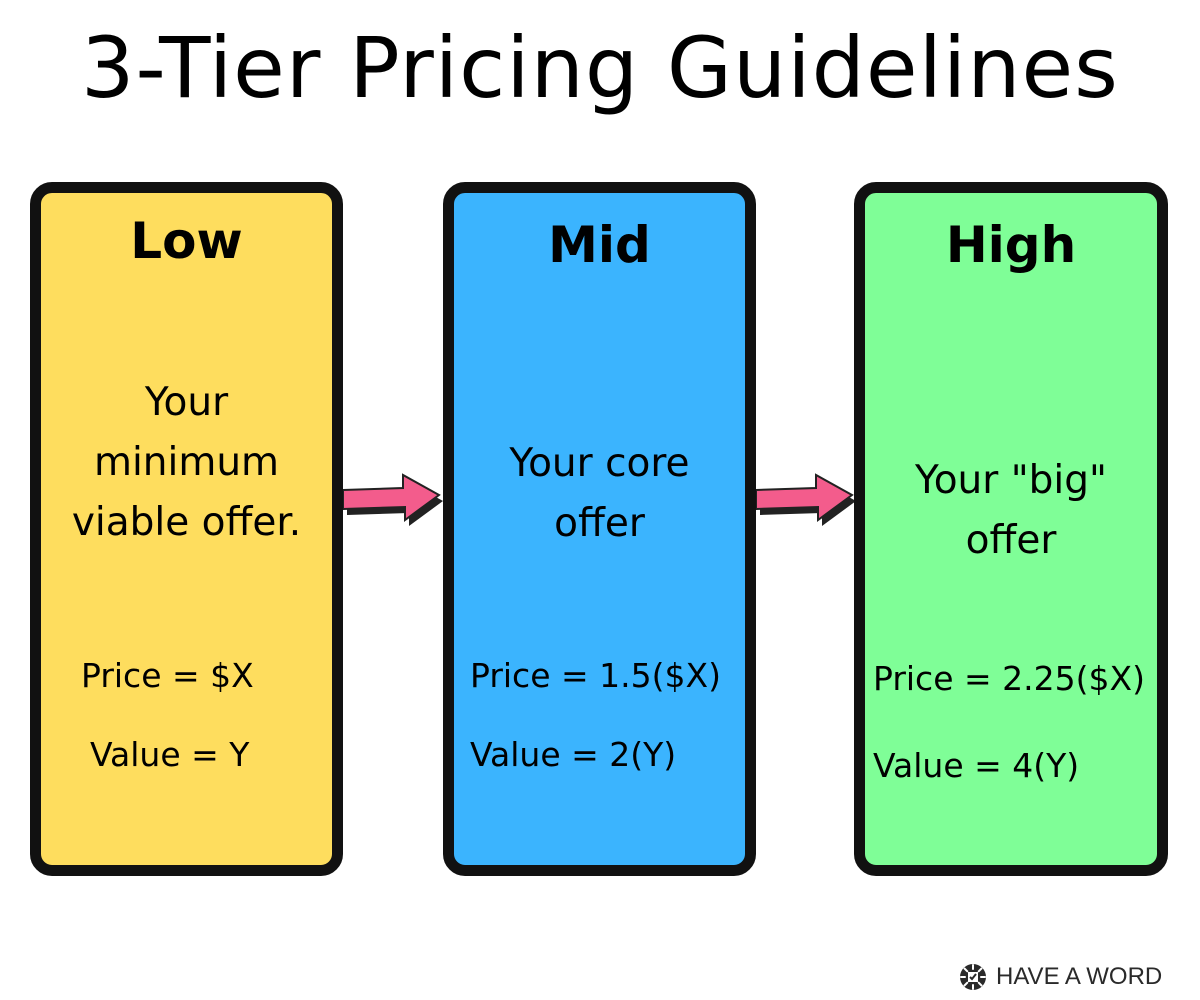 The height and width of the screenshot is (1000, 1200). What do you see at coordinates (1079, 976) in the screenshot?
I see `brand-name: HAVE A WORD` at bounding box center [1079, 976].